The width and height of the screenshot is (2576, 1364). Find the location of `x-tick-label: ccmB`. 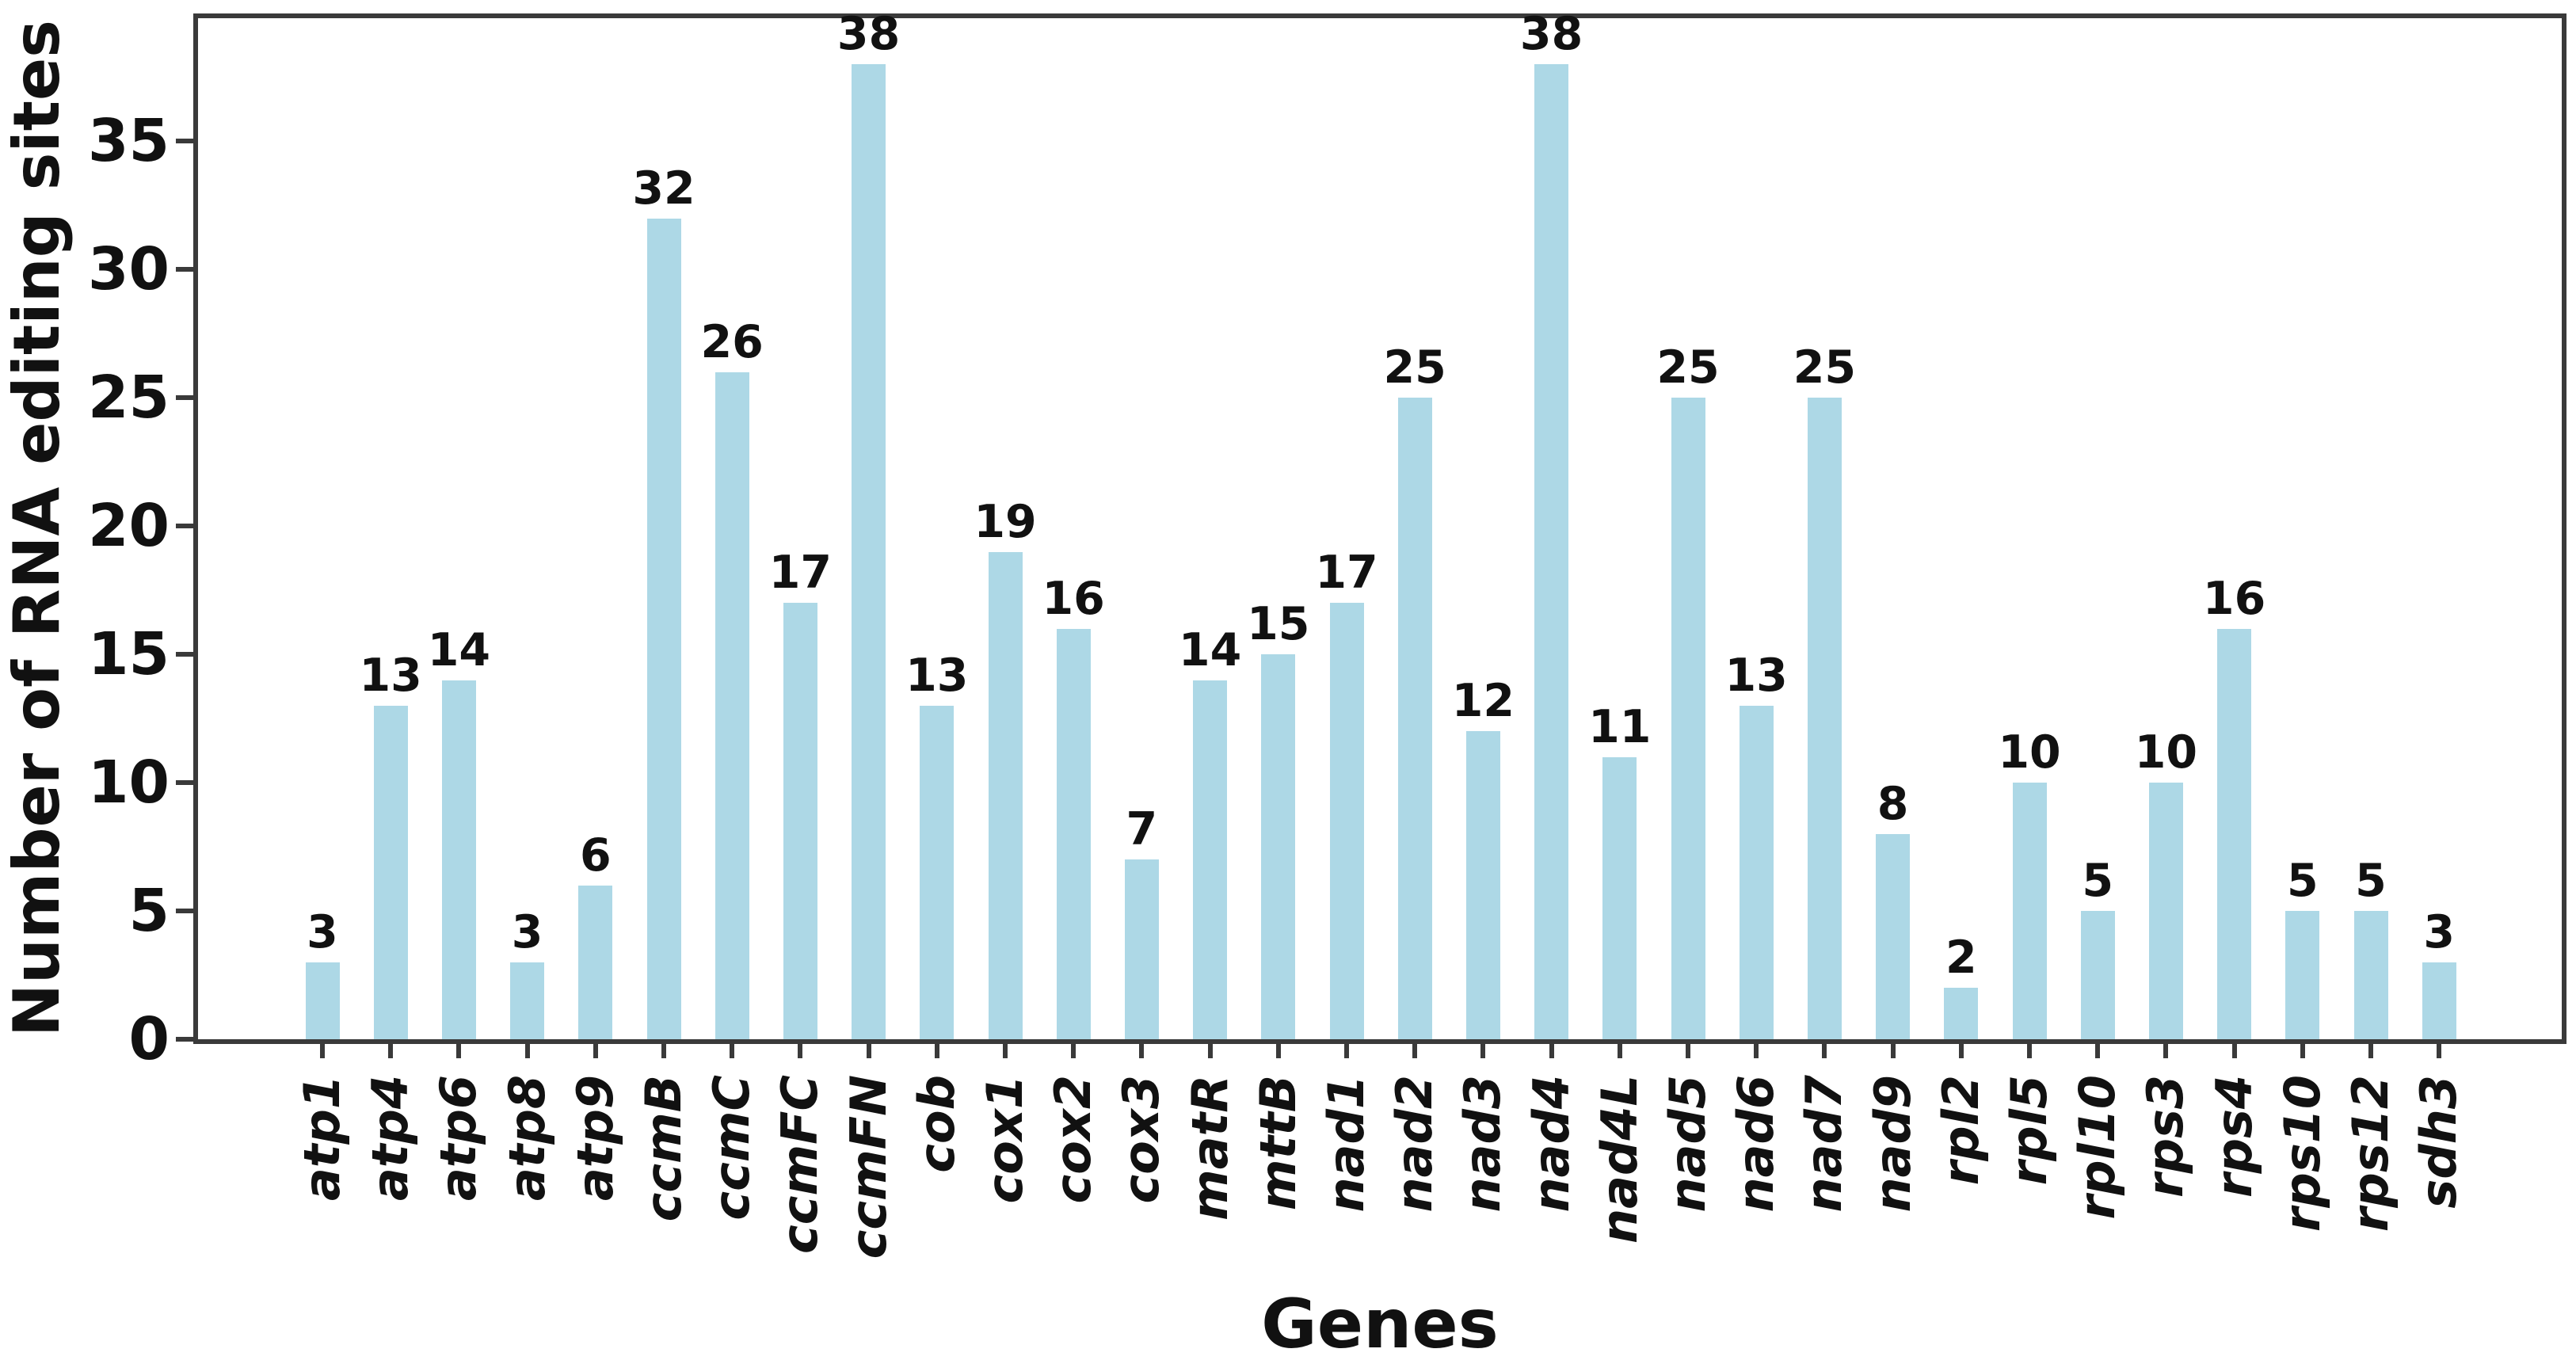

x-tick-label: ccmB is located at coordinates (663, 1148).